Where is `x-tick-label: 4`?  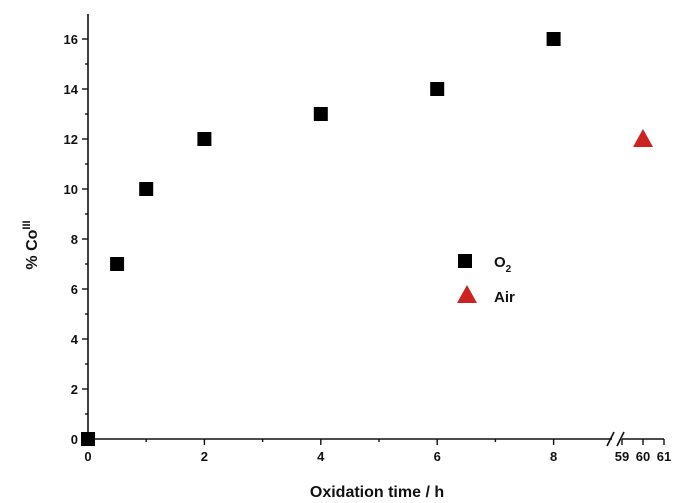 x-tick-label: 4 is located at coordinates (321, 456).